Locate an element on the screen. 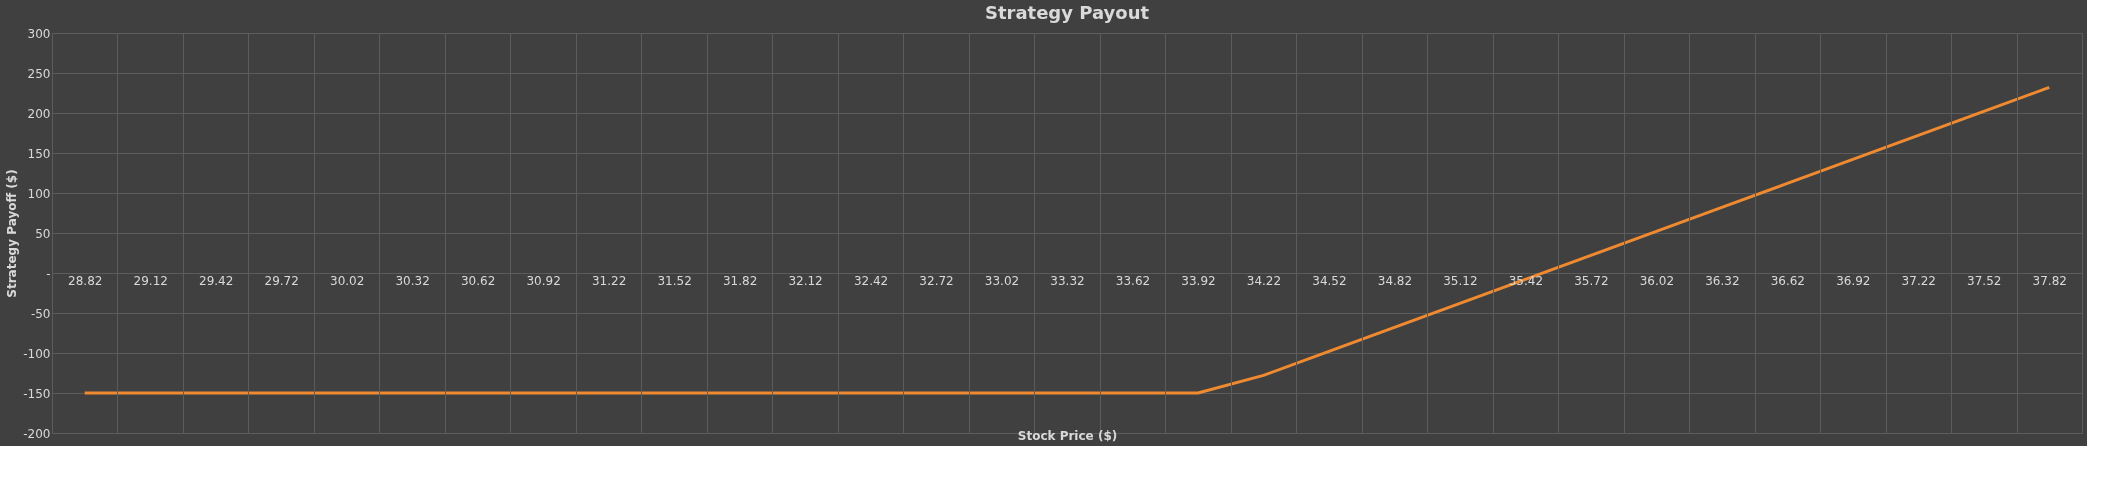 The image size is (2126, 480). x-tick-label: 28.82 is located at coordinates (85, 280).